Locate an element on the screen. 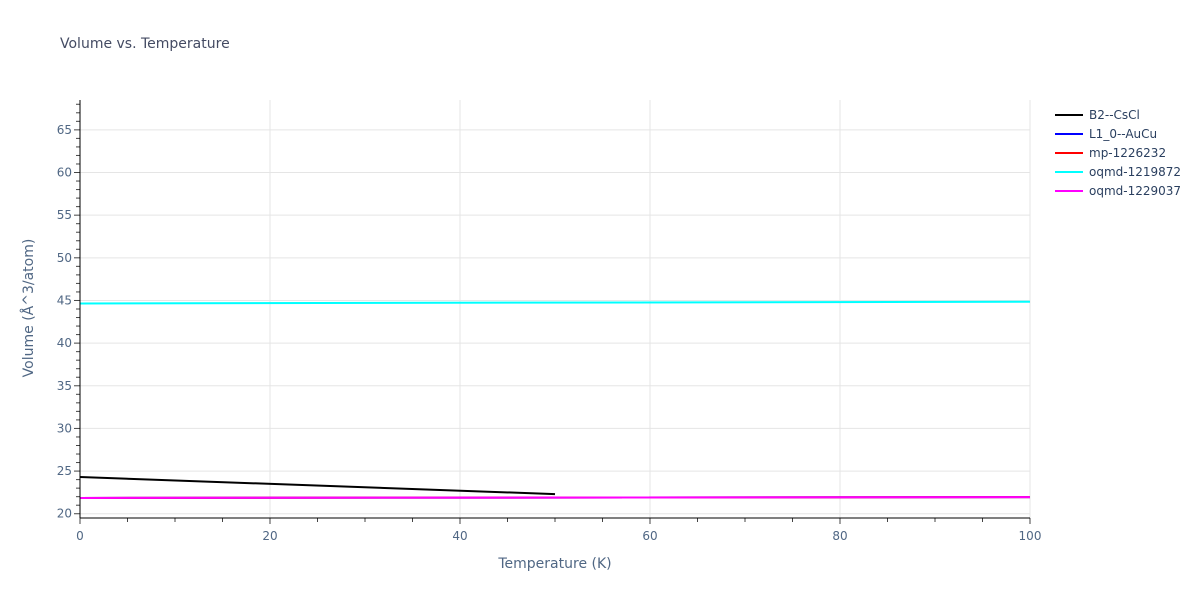 This screenshot has width=1200, height=600. y-tick-label: 45 is located at coordinates (64, 300).